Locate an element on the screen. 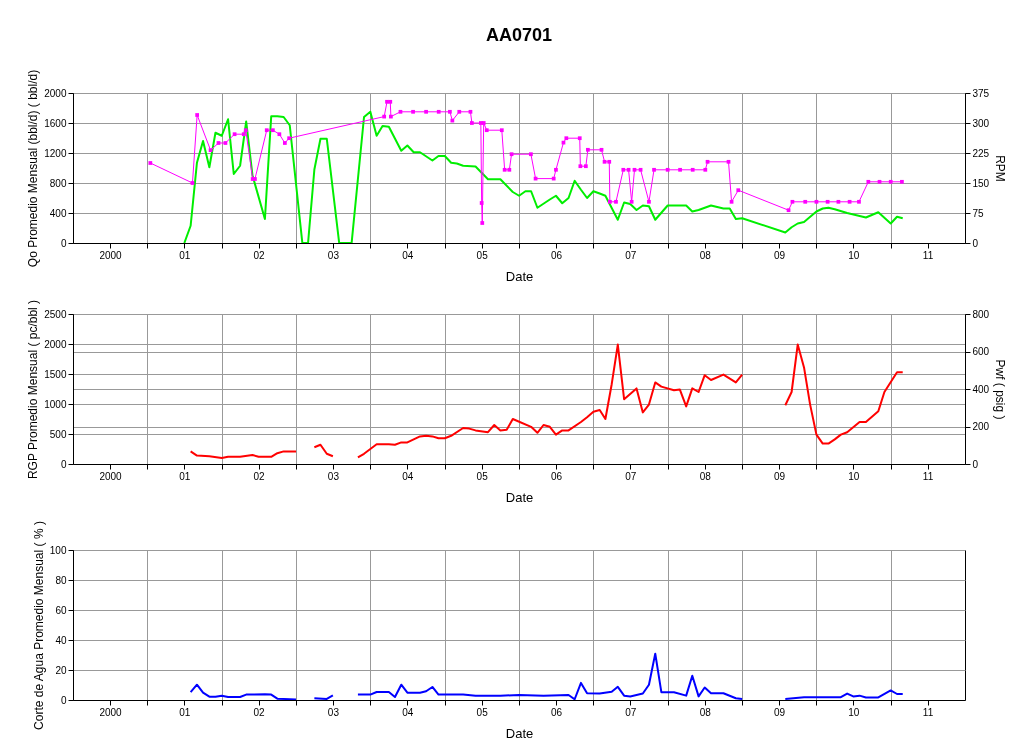 The height and width of the screenshot is (755, 1034). y2-tick-label: 225 is located at coordinates (981, 153).